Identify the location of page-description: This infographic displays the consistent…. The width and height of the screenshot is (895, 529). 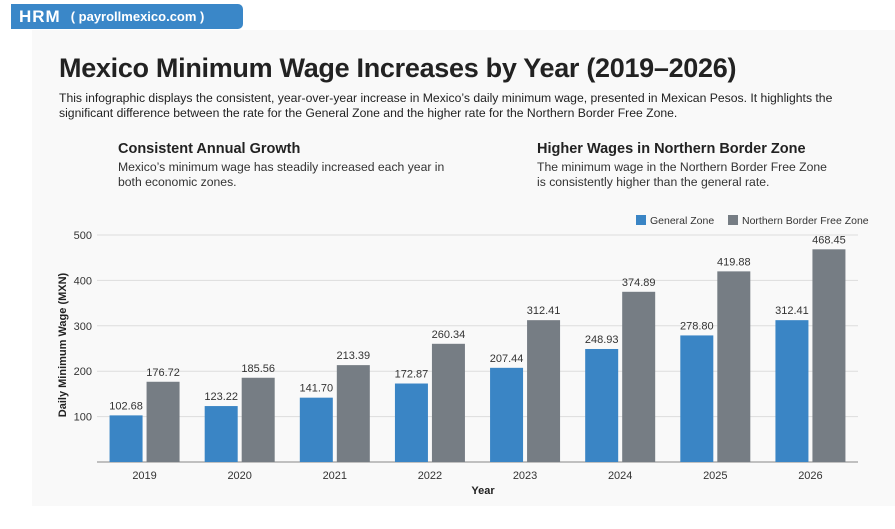
(446, 105).